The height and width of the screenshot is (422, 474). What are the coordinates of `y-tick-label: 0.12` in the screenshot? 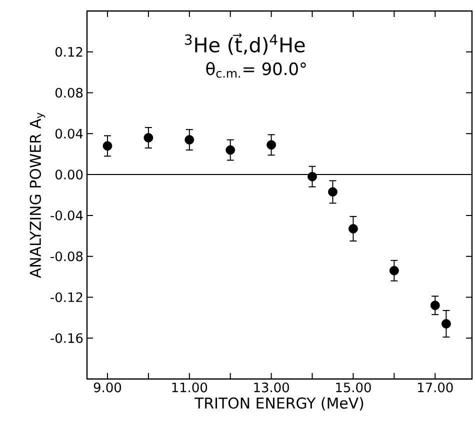 It's located at (69, 51).